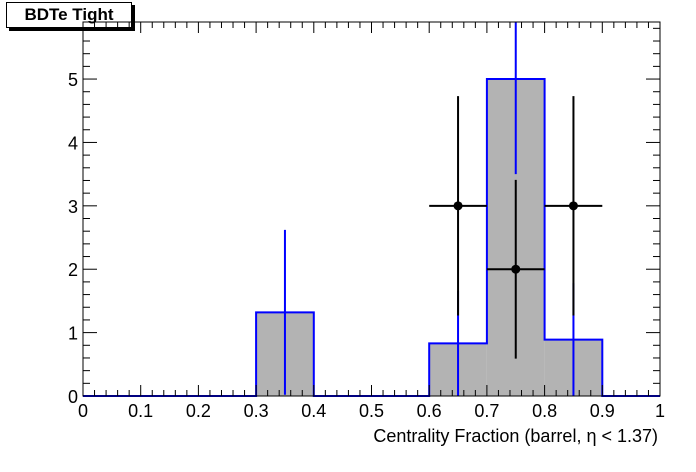 This screenshot has height=472, width=696. Describe the element at coordinates (73, 143) in the screenshot. I see `y-tick-label-4: 4` at that location.